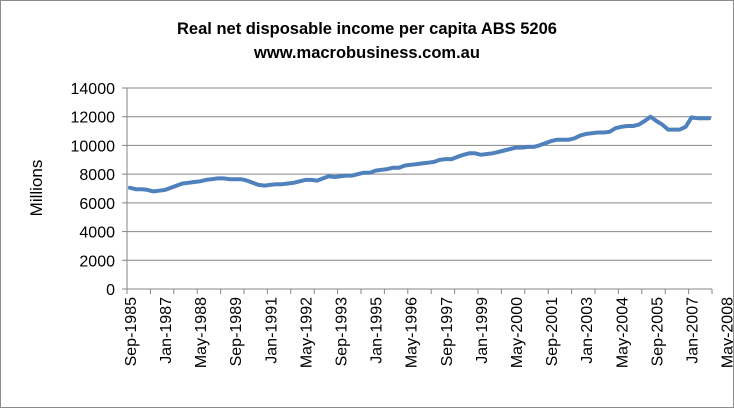  What do you see at coordinates (587, 330) in the screenshot?
I see `x-tick-label: Jan-2003` at bounding box center [587, 330].